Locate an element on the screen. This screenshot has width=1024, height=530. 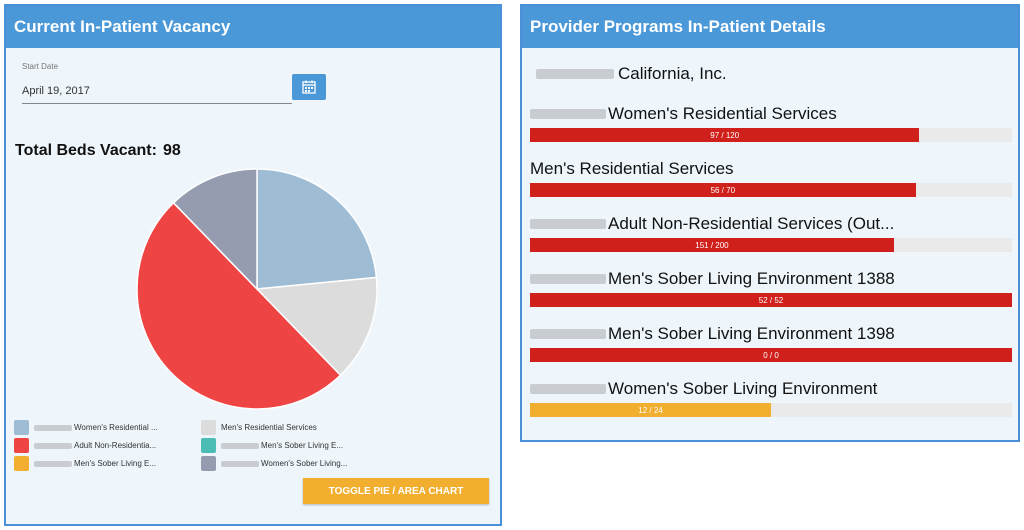
program-title: Men's Sober Living Environment 1398 is located at coordinates (771, 334).